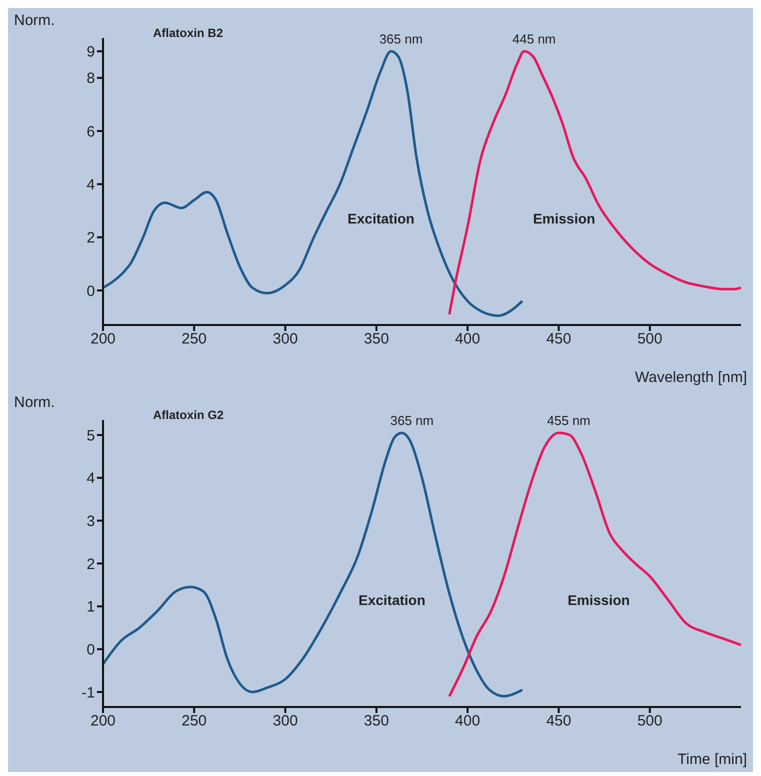 This screenshot has height=776, width=761. What do you see at coordinates (90, 131) in the screenshot?
I see `y-tick-label: 6` at bounding box center [90, 131].